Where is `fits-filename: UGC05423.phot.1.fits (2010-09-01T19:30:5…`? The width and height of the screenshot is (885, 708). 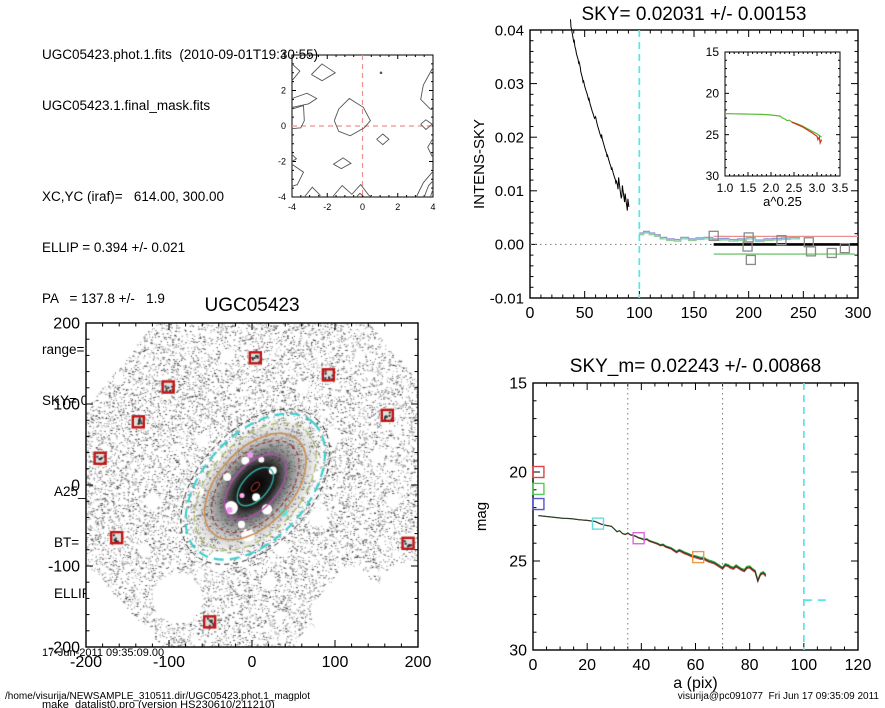 fits-filename: UGC05423.phot.1.fits (2010-09-01T19:30:5… is located at coordinates (180, 54).